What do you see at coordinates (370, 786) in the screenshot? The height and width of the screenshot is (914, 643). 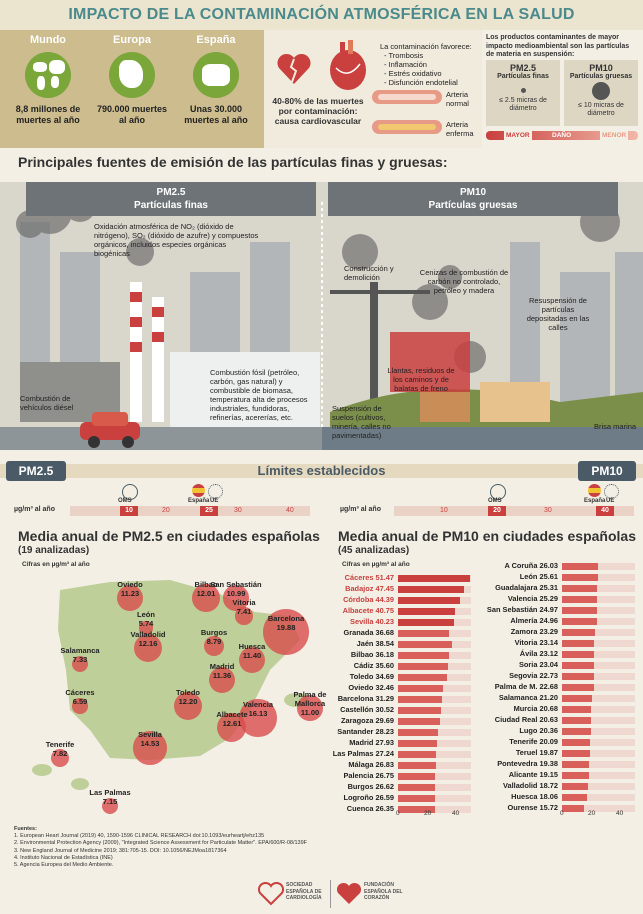 I see `pm10-city-label: Burgos 26.62` at bounding box center [370, 786].